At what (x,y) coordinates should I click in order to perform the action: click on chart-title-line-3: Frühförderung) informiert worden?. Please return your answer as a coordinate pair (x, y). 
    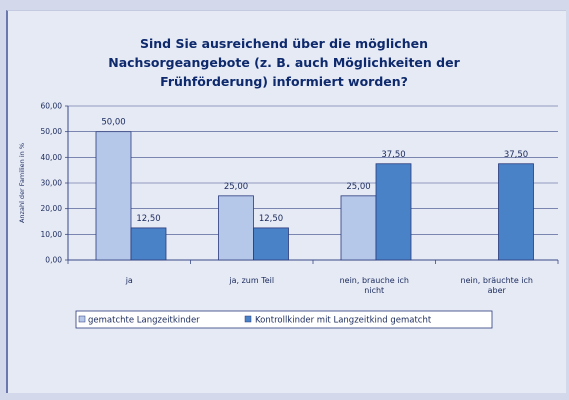
    Looking at the image, I should click on (284, 81).